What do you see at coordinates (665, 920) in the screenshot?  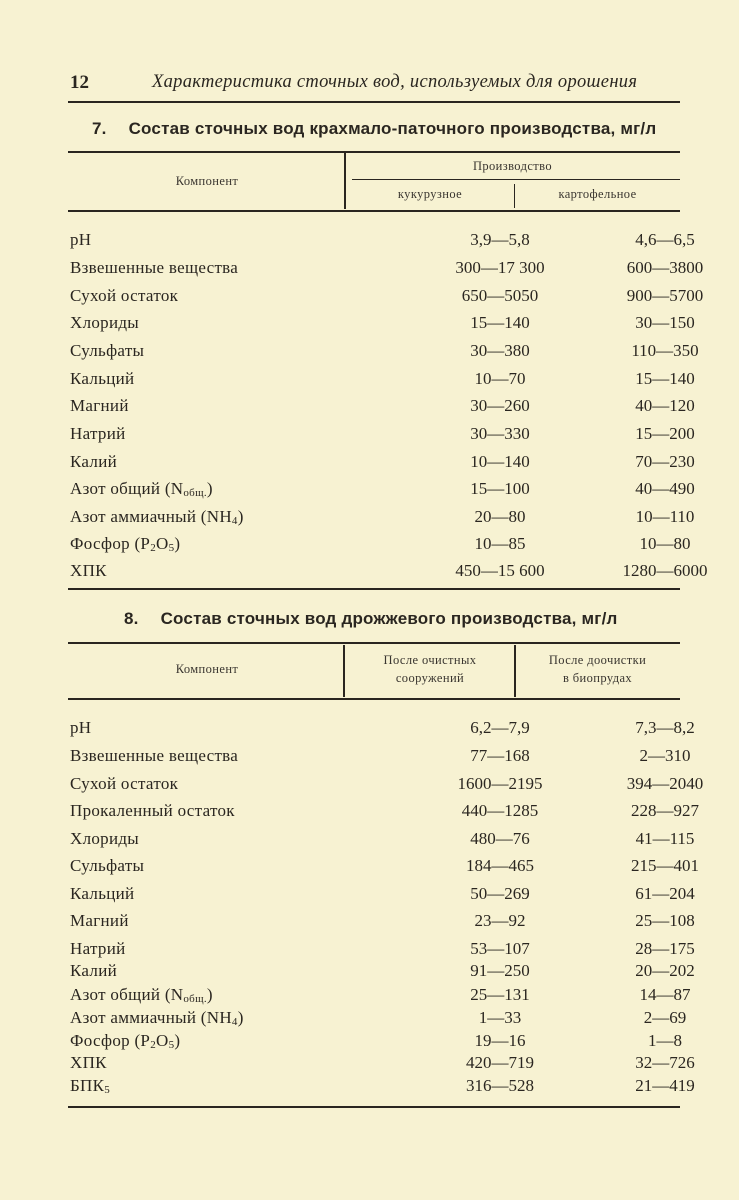 I see `row-value-2: 25—108` at bounding box center [665, 920].